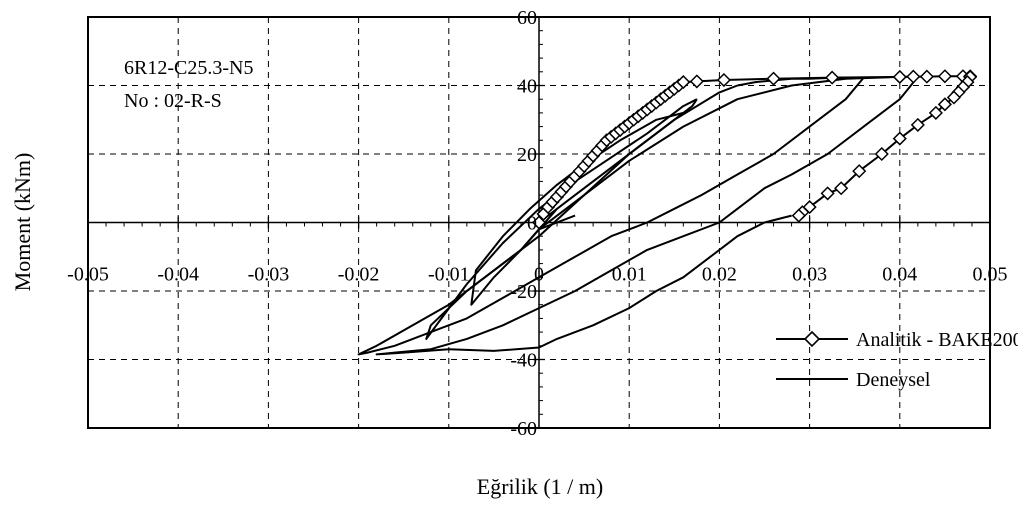 This screenshot has height=509, width=1018. I want to click on x-axis-title: Eğrilik (1 / m), so click(540, 486).